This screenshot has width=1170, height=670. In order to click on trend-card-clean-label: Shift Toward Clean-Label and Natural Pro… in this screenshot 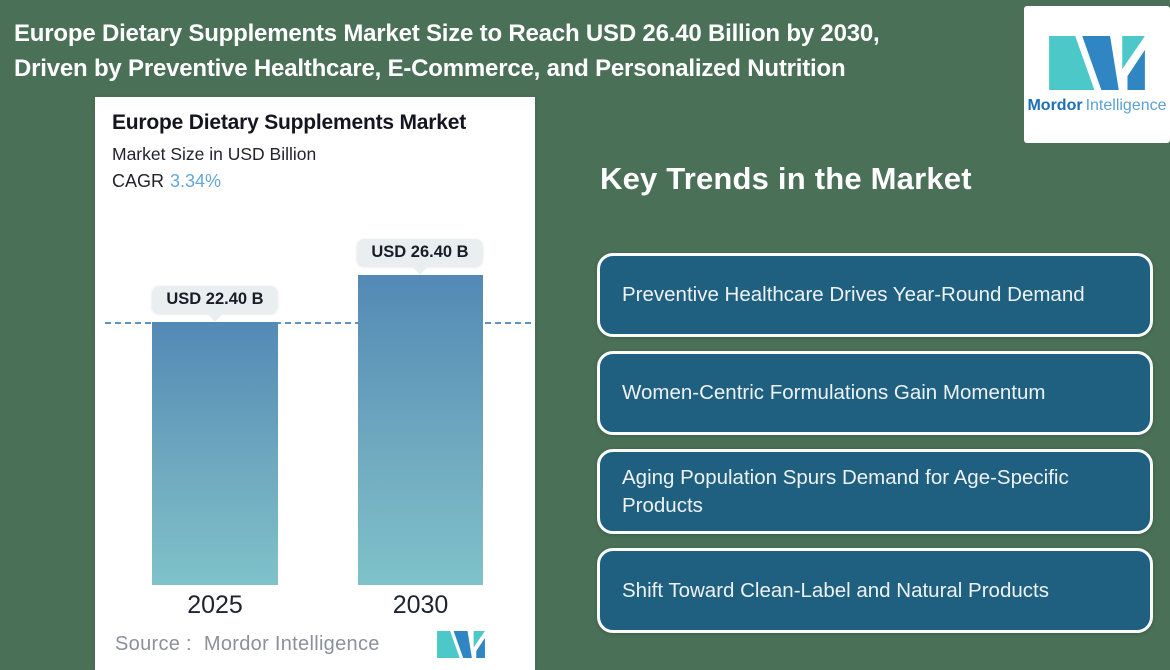, I will do `click(875, 590)`.